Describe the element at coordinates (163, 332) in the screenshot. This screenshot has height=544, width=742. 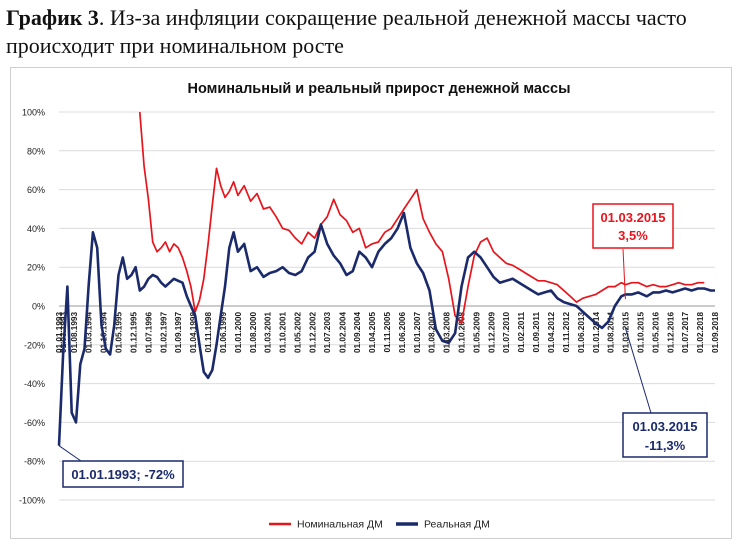
I see `x-tick-label: 01.02.1997` at that location.